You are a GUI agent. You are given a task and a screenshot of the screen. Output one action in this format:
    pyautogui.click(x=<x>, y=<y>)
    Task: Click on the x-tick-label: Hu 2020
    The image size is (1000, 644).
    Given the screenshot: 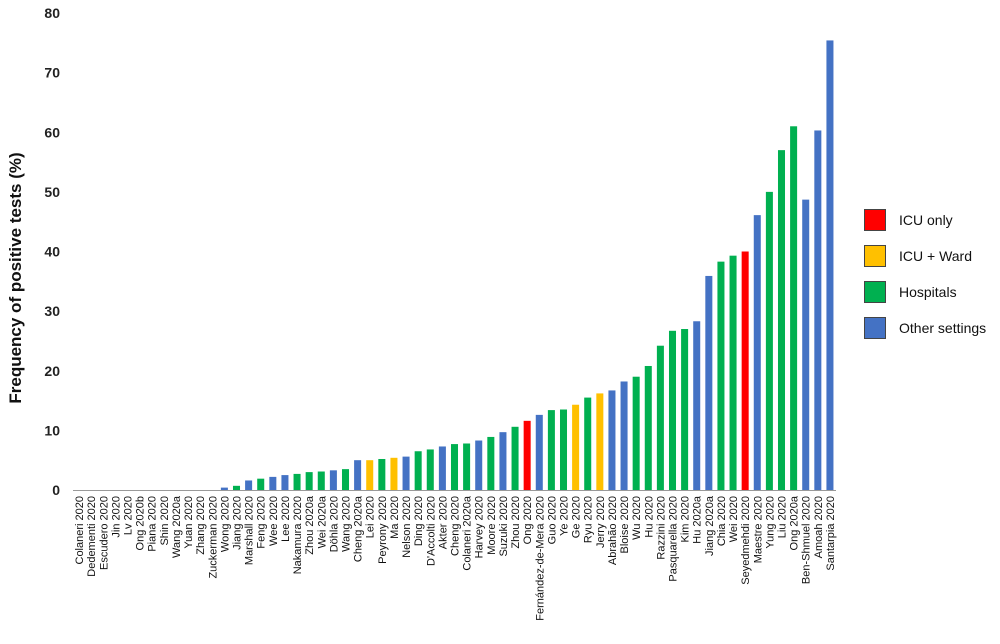 What is the action you would take?
    pyautogui.click(x=649, y=517)
    